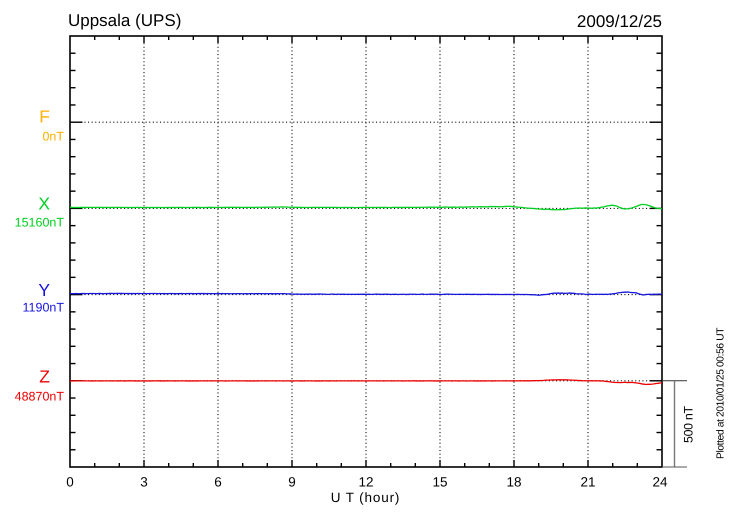 Image resolution: width=730 pixels, height=520 pixels. Describe the element at coordinates (40, 223) in the screenshot. I see `svg-text: 15160nT` at that location.